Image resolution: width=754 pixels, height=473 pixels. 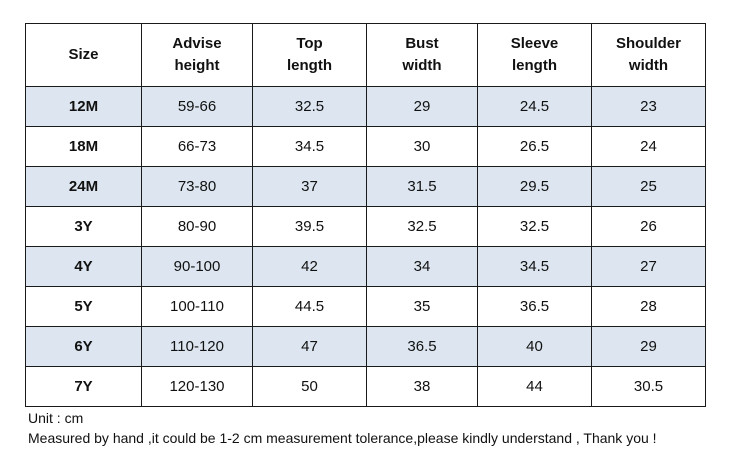 I want to click on shoulder-cell: 23, so click(x=648, y=106).